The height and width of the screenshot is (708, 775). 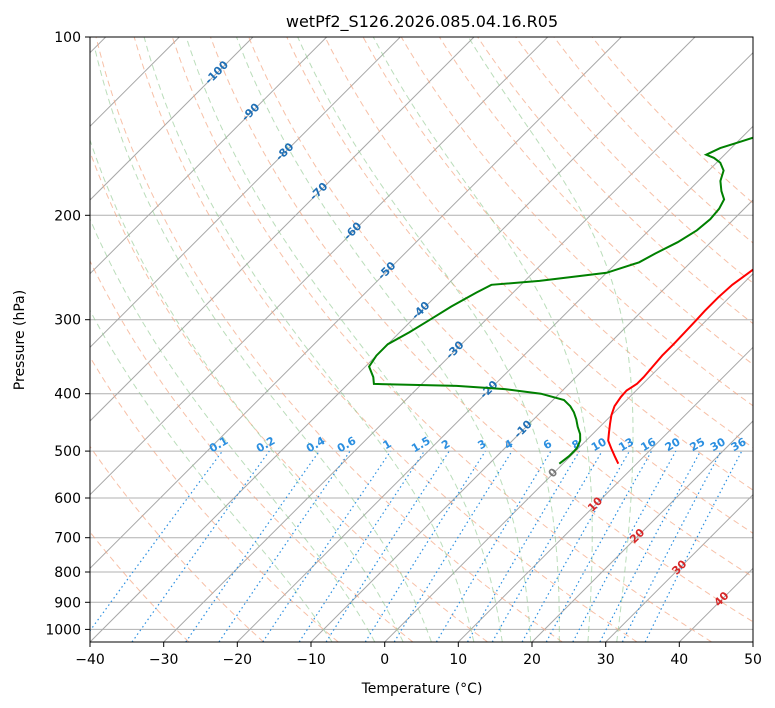 What do you see at coordinates (422, 22) in the screenshot?
I see `chart-title: wetPf2_S126.2026.085.04.16.R05` at bounding box center [422, 22].